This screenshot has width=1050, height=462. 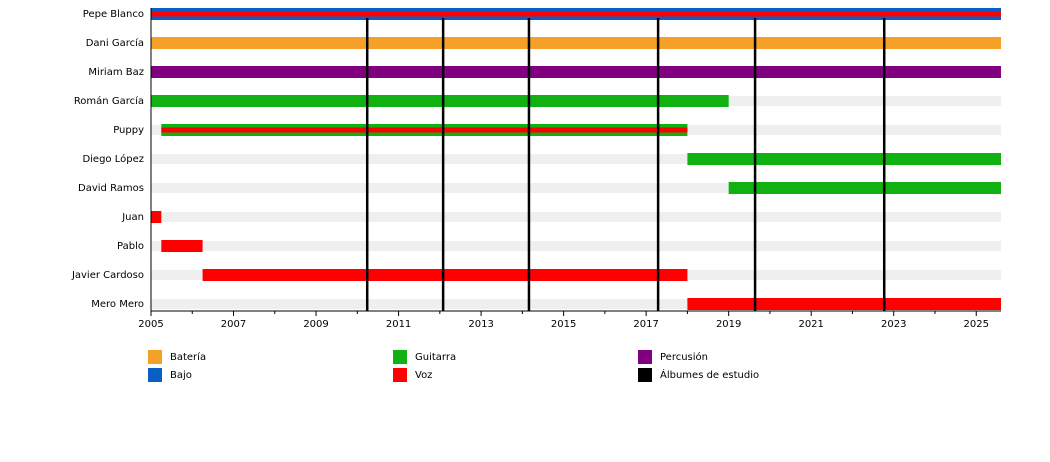 What do you see at coordinates (130, 246) in the screenshot?
I see `y-tick-label: Pablo` at bounding box center [130, 246].